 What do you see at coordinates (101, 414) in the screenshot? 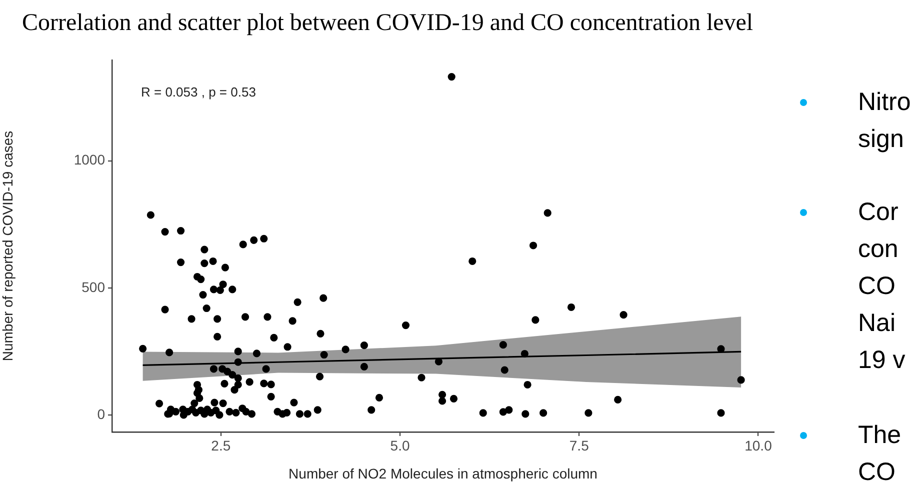
I see `y-tick-label: 0` at bounding box center [101, 414].